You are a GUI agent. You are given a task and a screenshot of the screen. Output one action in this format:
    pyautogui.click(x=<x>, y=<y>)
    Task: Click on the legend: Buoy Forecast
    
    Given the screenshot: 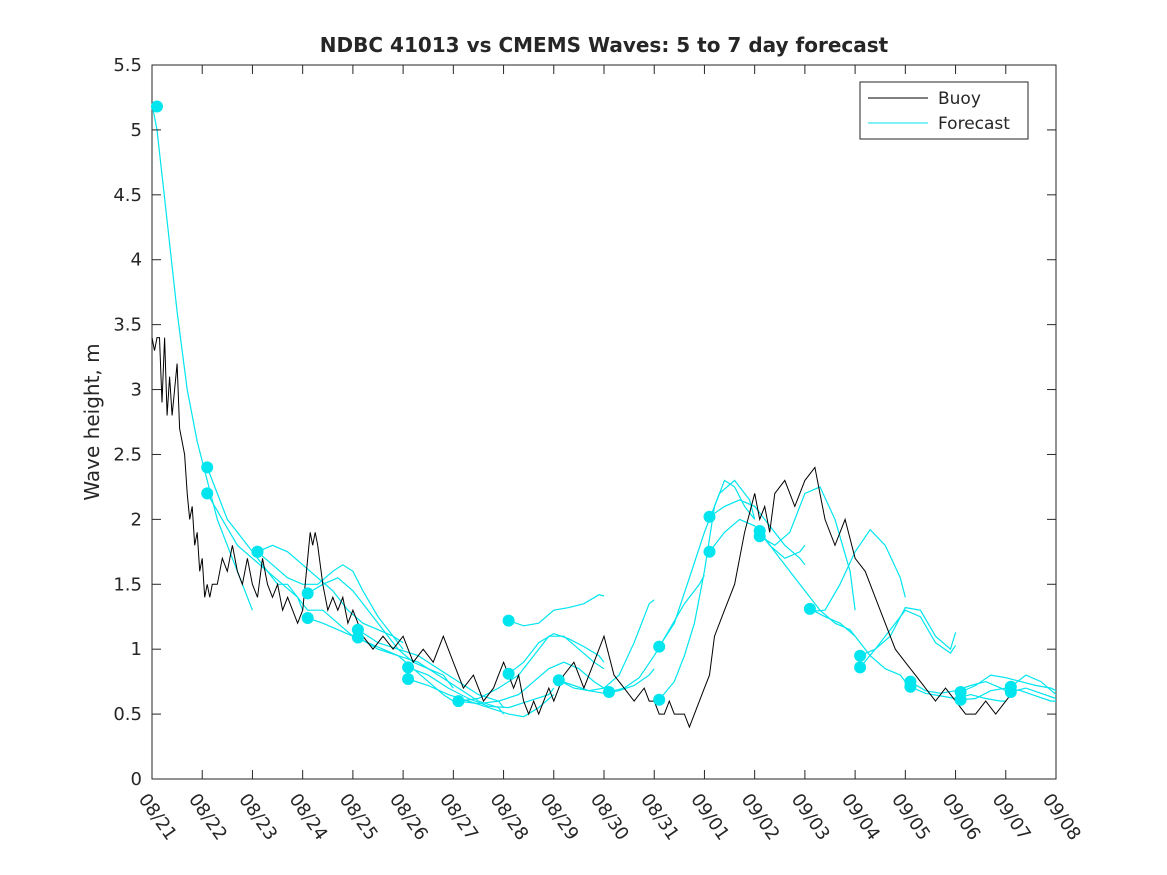 What is the action you would take?
    pyautogui.click(x=944, y=110)
    